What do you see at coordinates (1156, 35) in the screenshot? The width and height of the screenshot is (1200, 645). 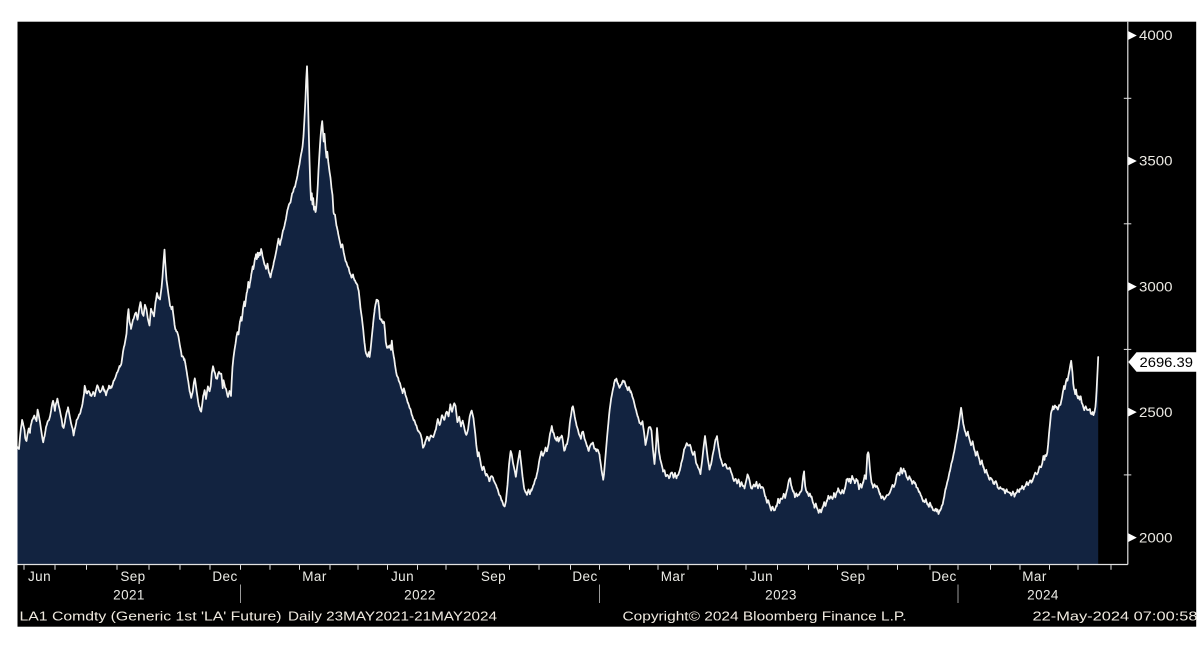 I see `svg-text: 4000` at bounding box center [1156, 35].